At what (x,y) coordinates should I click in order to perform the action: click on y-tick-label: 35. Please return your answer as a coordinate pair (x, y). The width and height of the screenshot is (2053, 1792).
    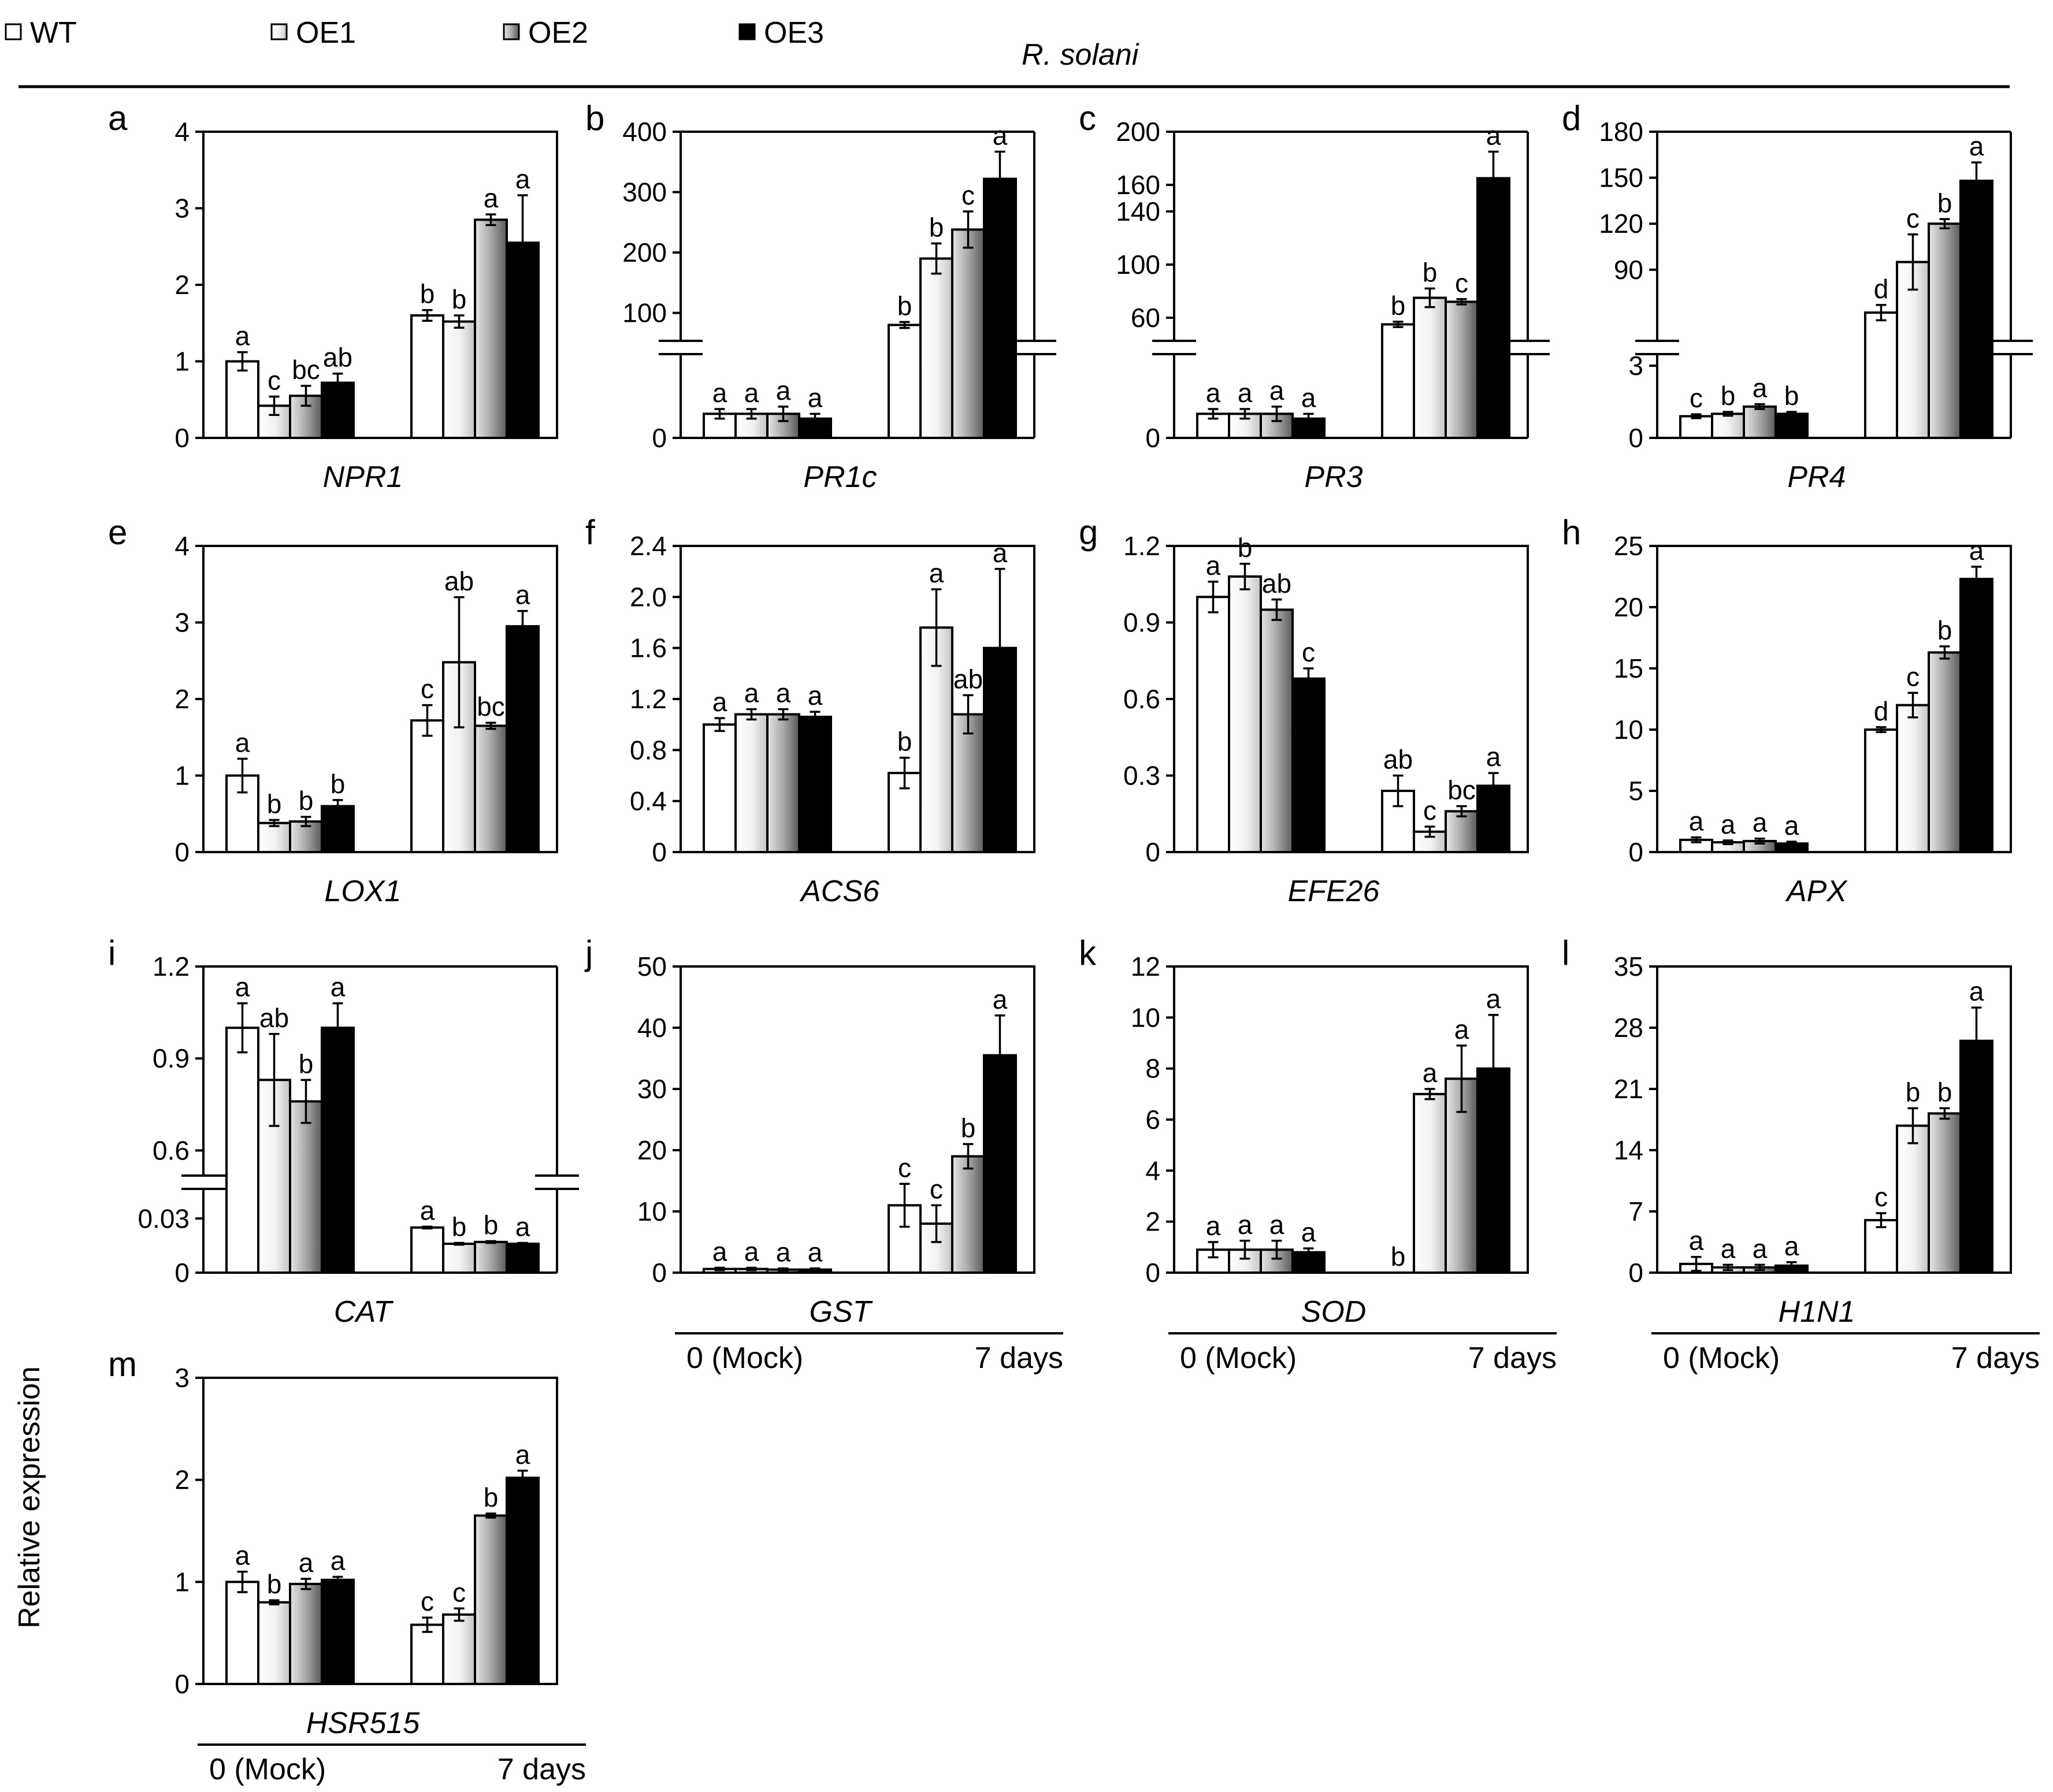
    Looking at the image, I should click on (1629, 966).